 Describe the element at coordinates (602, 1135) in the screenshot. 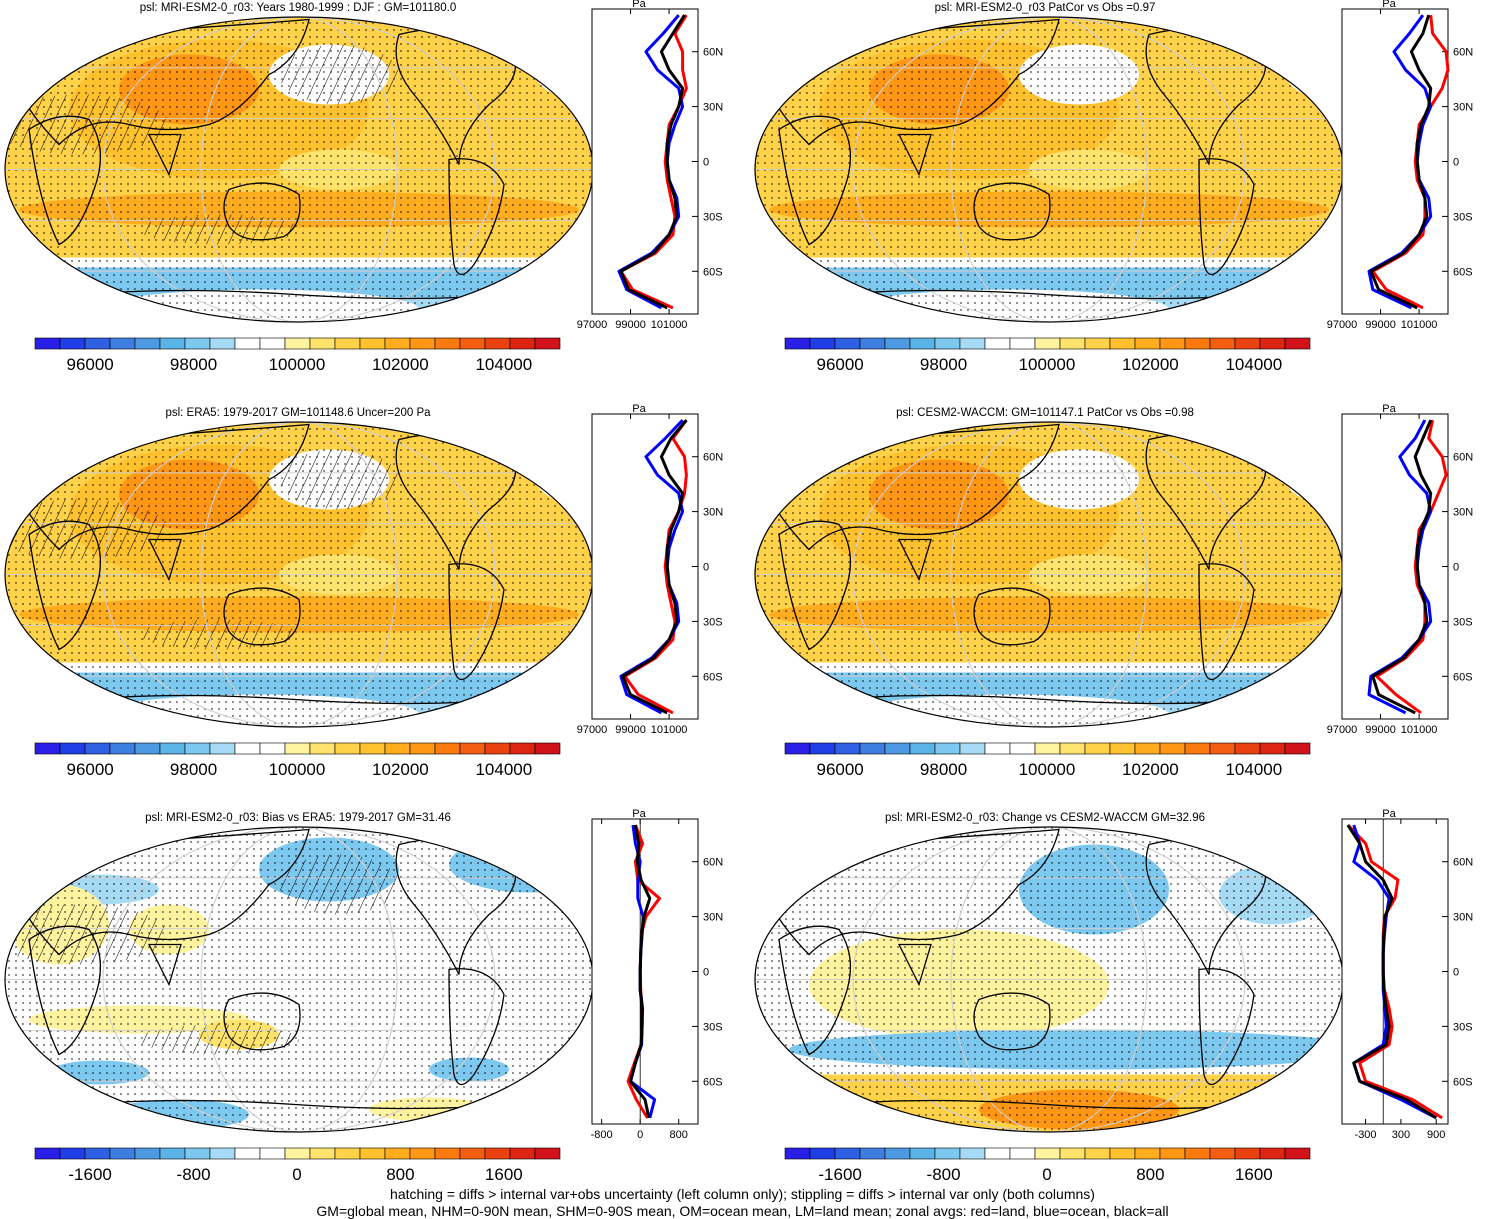

I see `profile-xtick-label: -800` at that location.